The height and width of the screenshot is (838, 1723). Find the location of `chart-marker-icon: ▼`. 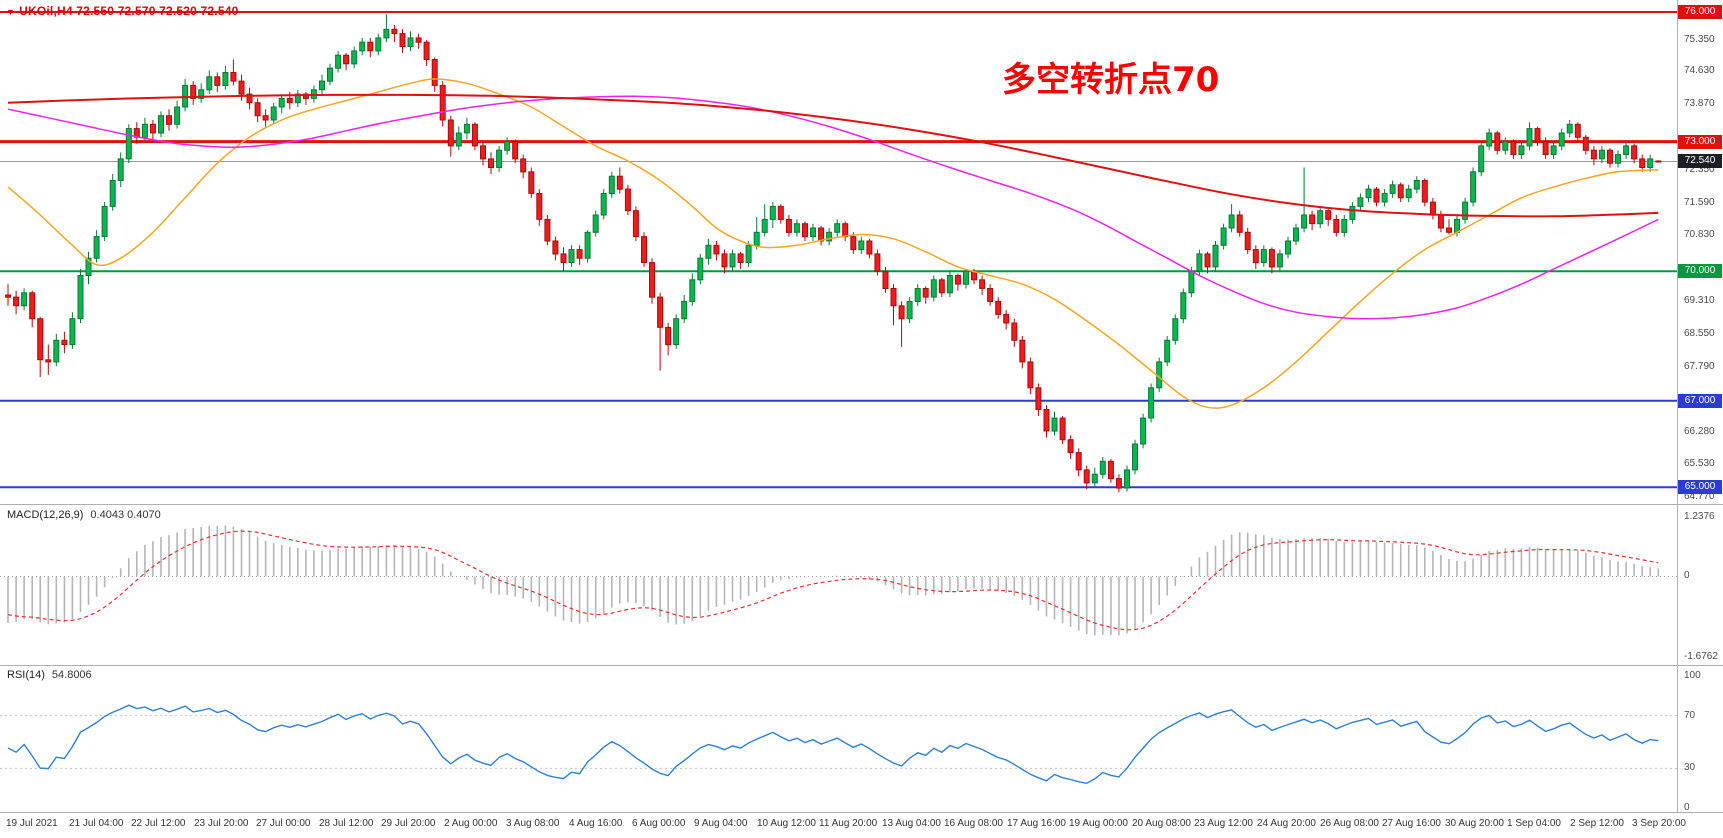

chart-marker-icon: ▼ is located at coordinates (11, 12).